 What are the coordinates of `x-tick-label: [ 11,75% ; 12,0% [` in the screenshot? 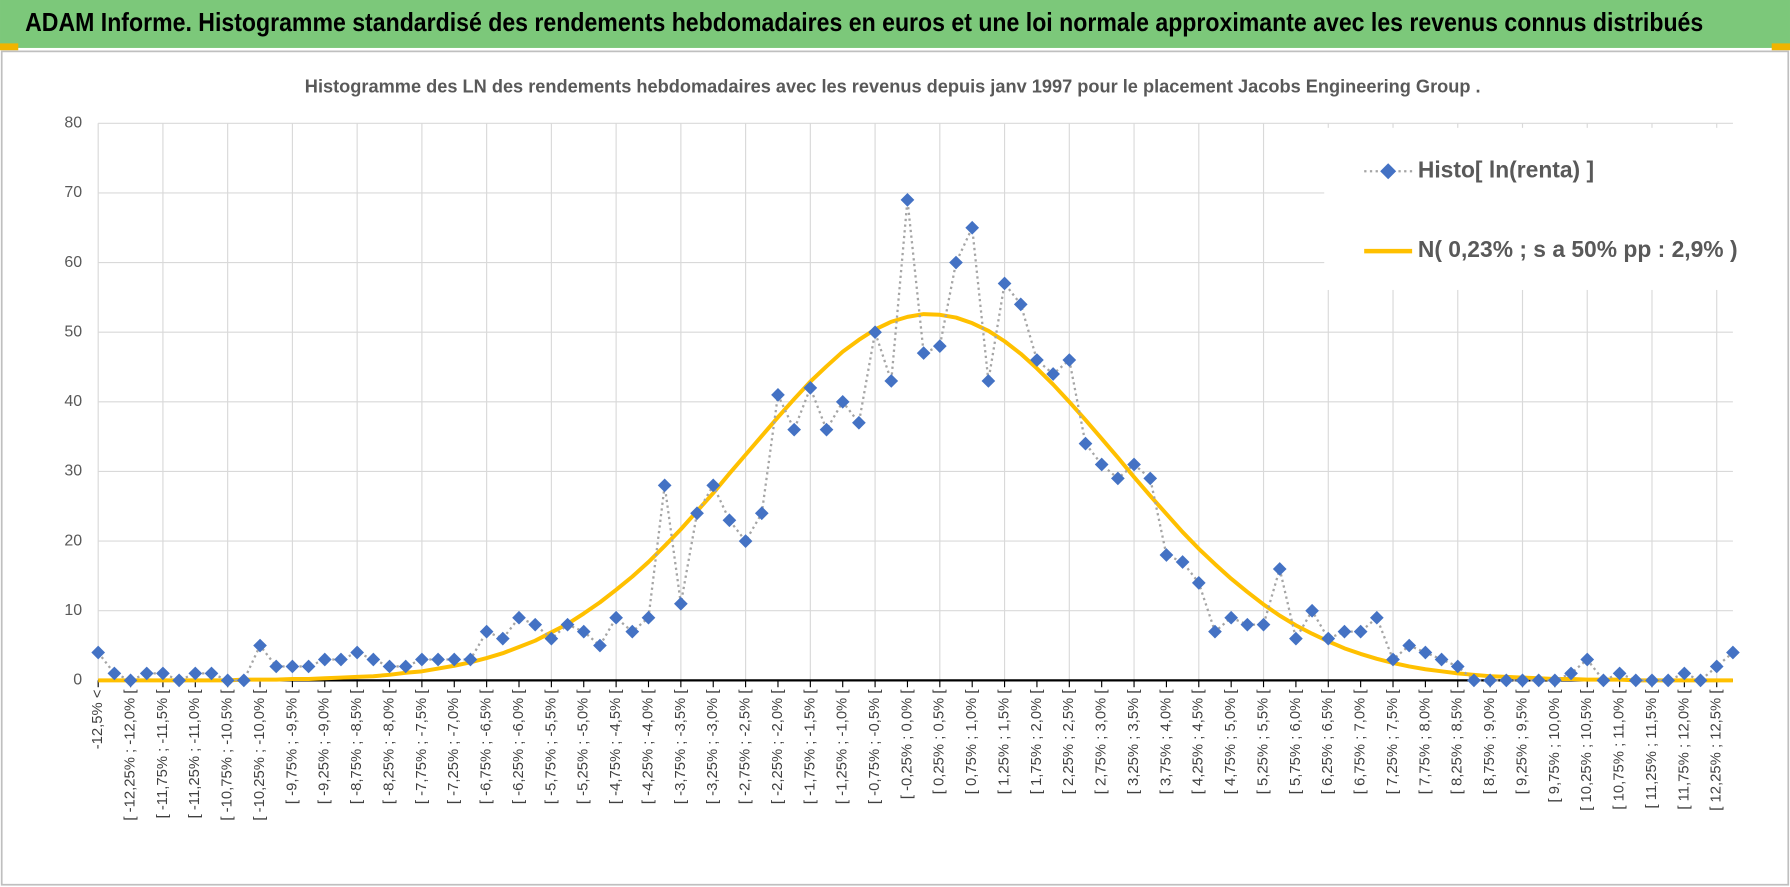 It's located at (1684, 750).